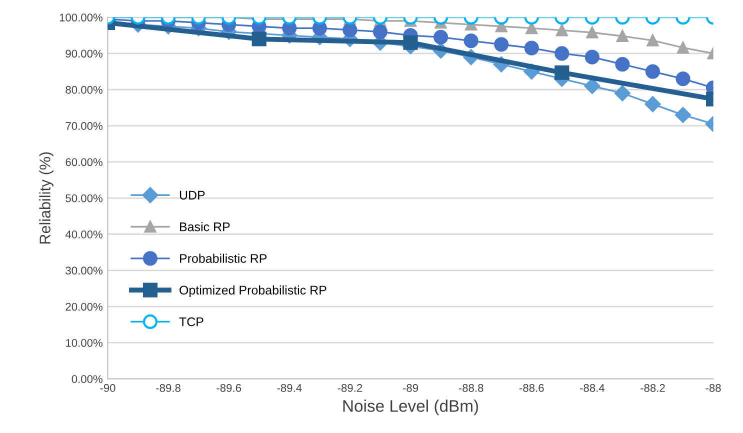 The height and width of the screenshot is (433, 743). What do you see at coordinates (84, 342) in the screenshot?
I see `y-tick-label: 10.00%` at bounding box center [84, 342].